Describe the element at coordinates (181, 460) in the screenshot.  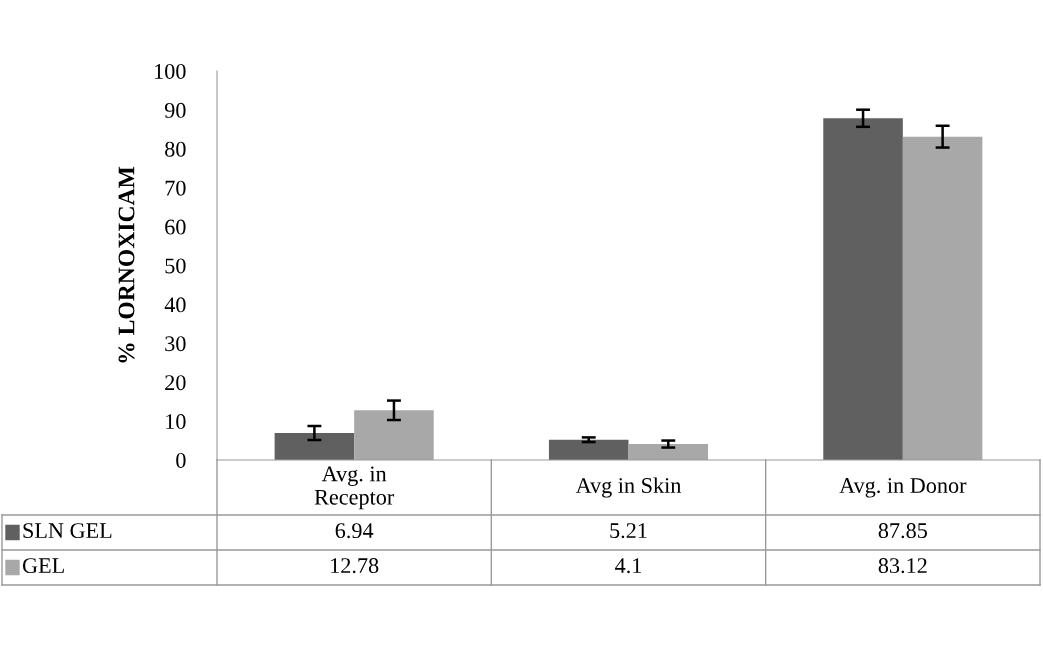
I see `y-tick-label: 0` at that location.